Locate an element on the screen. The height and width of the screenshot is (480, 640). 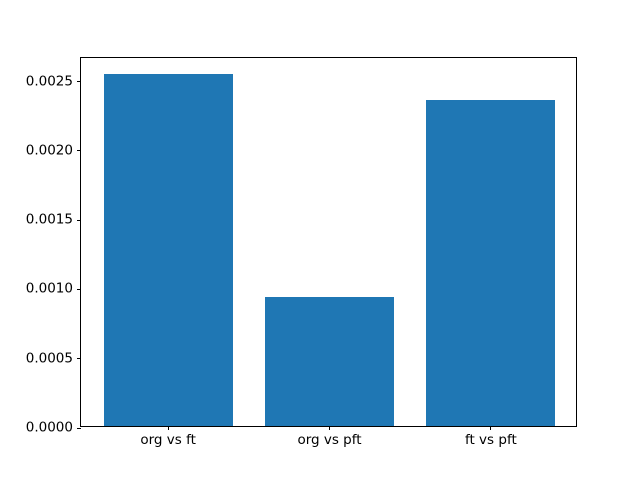
x-tick-label: ft vs pft is located at coordinates (490, 440).